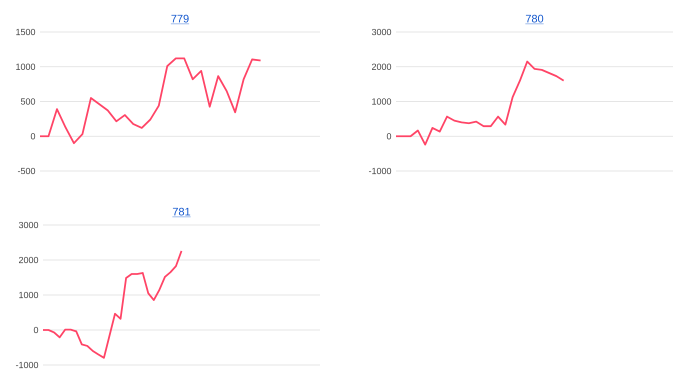  I want to click on chart-title: 780, so click(535, 18).